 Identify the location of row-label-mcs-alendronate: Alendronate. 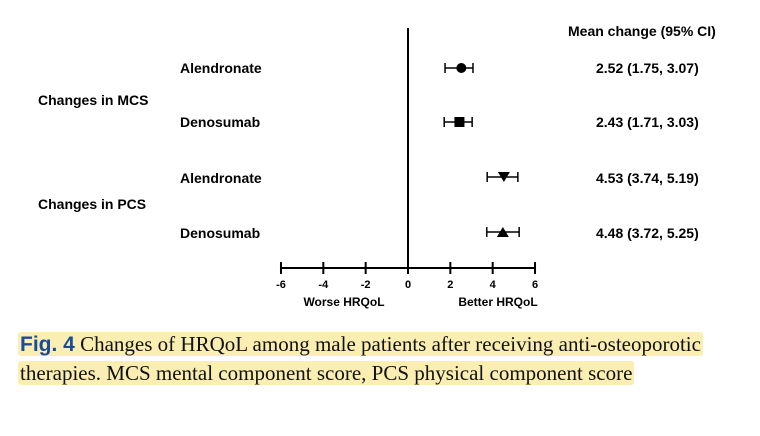
(221, 68).